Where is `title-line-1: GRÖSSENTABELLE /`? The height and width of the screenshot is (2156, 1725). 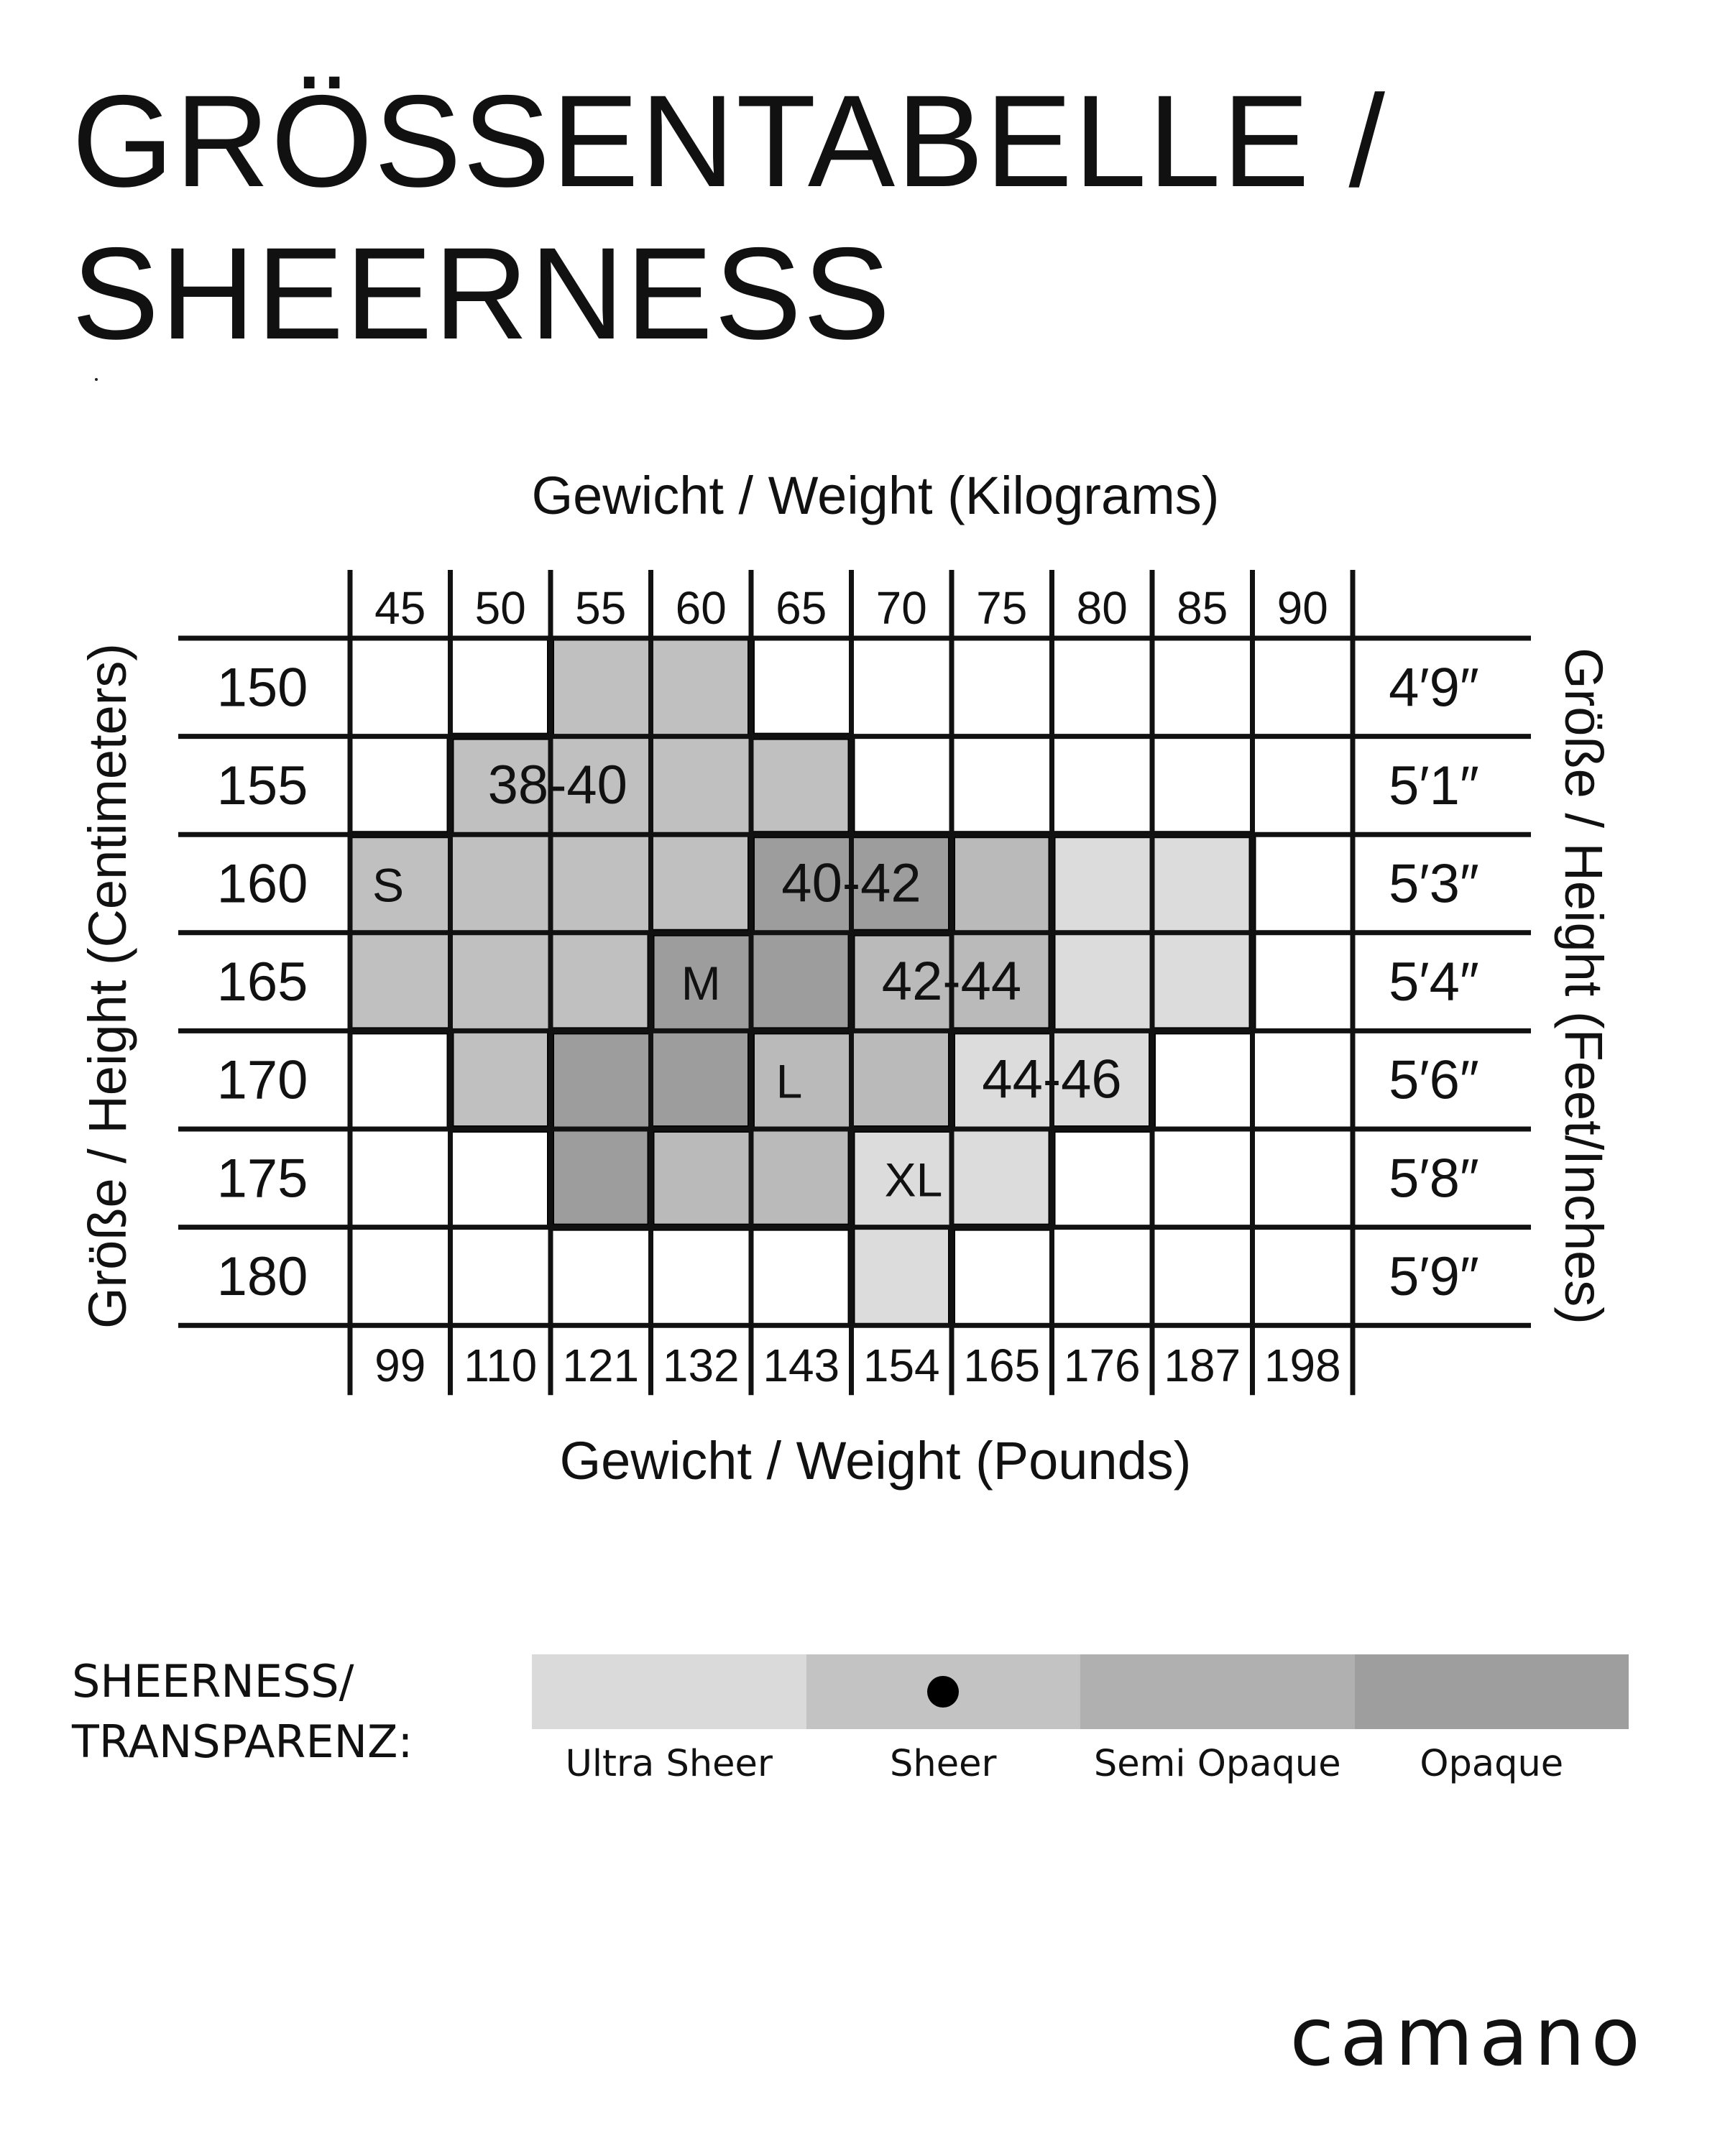 title-line-1: GRÖSSENTABELLE / is located at coordinates (729, 141).